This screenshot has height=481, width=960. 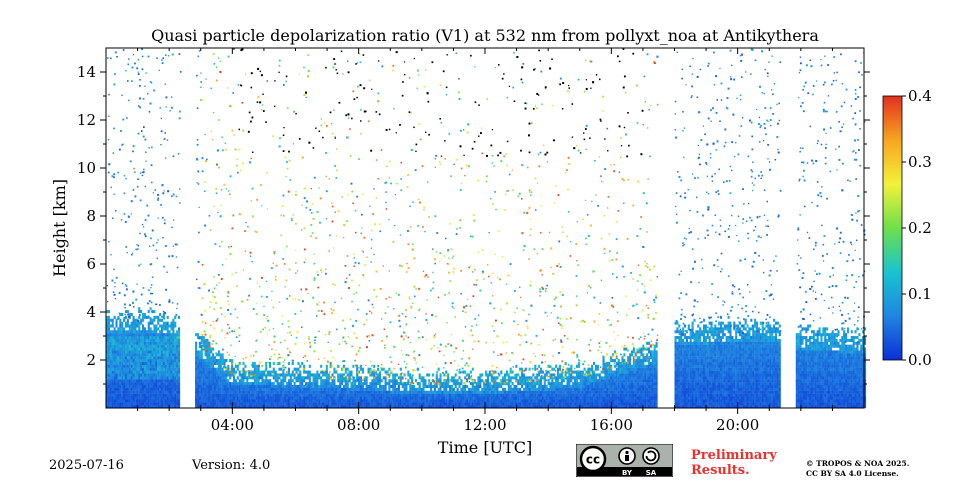 I want to click on copyright-line-1: © TROPOS & NOA 2025., so click(x=857, y=464).